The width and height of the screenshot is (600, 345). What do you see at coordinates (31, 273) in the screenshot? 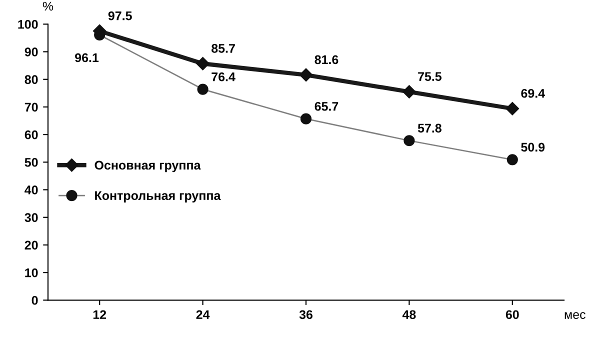
I see `y-tick-label: 10` at bounding box center [31, 273].